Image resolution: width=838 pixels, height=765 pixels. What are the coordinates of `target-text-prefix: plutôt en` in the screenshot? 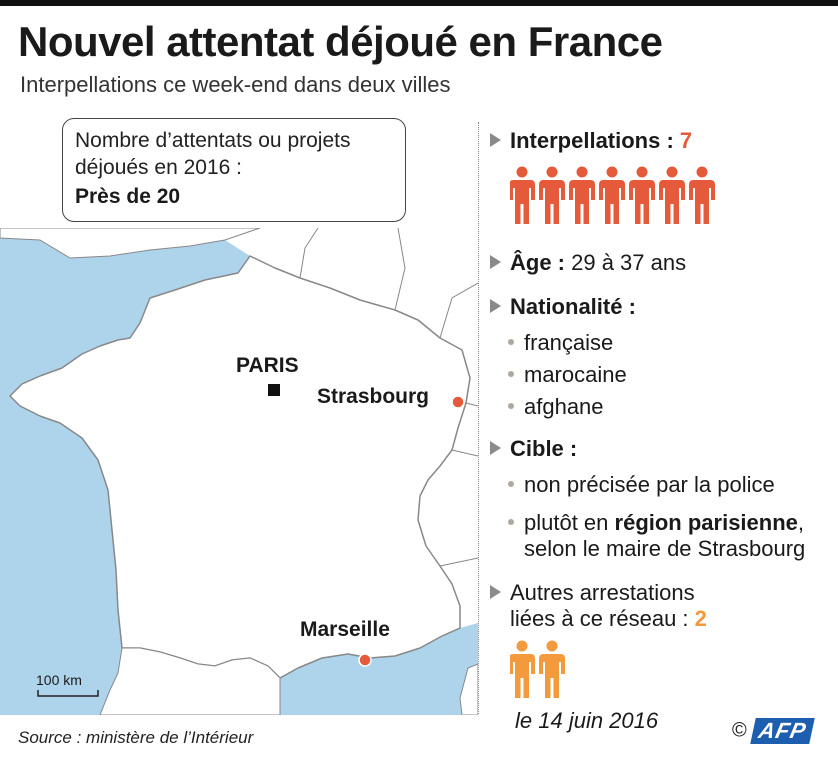 It's located at (569, 522).